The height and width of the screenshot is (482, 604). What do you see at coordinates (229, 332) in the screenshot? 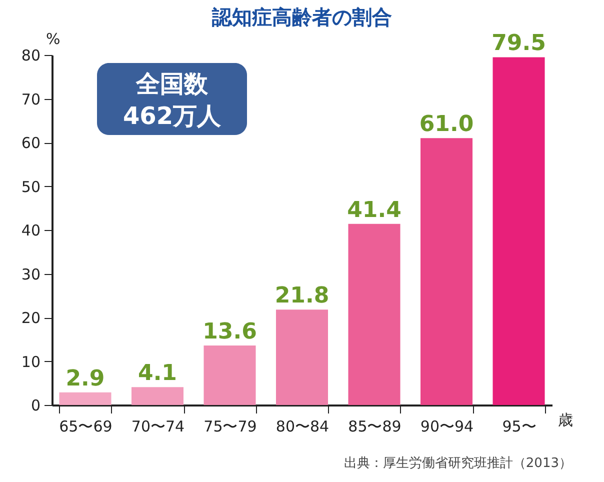
I see `data-label: 13.6` at bounding box center [229, 332].